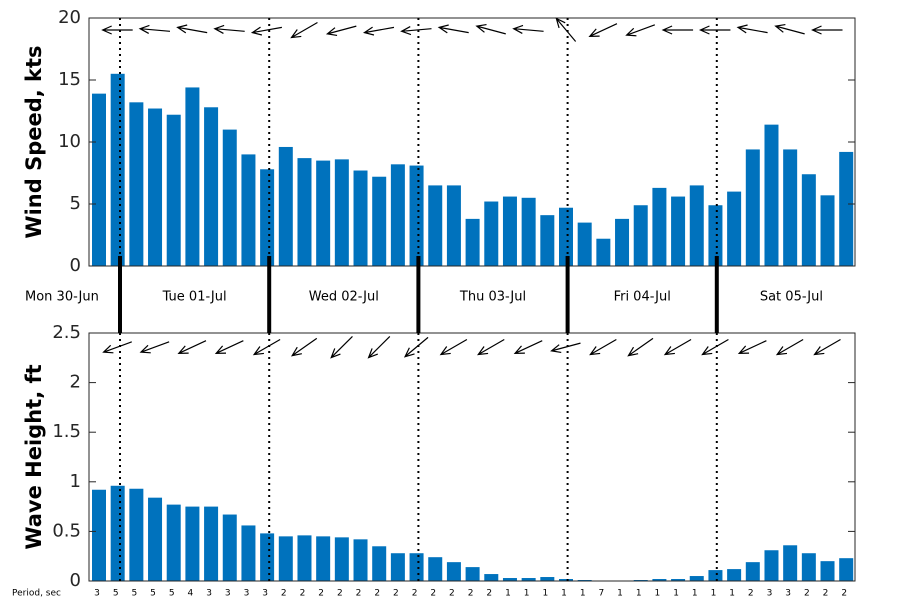  What do you see at coordinates (66, 431) in the screenshot?
I see `y-tick-label: 1.5` at bounding box center [66, 431].